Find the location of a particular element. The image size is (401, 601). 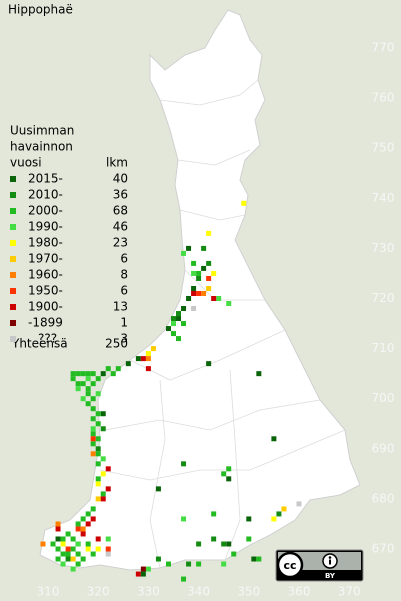

legend-count: 23 is located at coordinates (120, 243).